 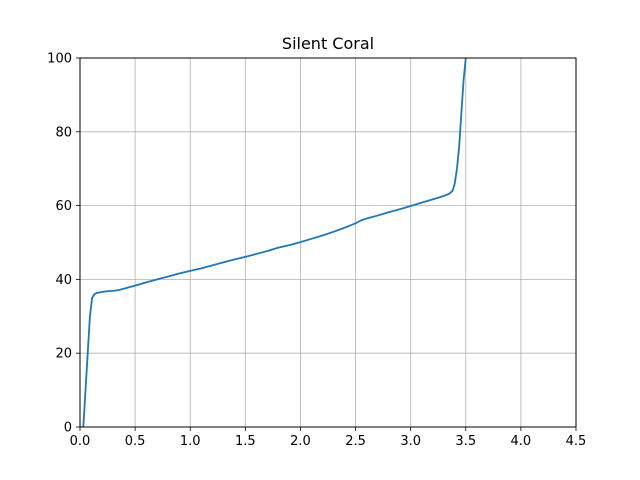 What do you see at coordinates (63, 280) in the screenshot?
I see `y-tick-label: 40` at bounding box center [63, 280].